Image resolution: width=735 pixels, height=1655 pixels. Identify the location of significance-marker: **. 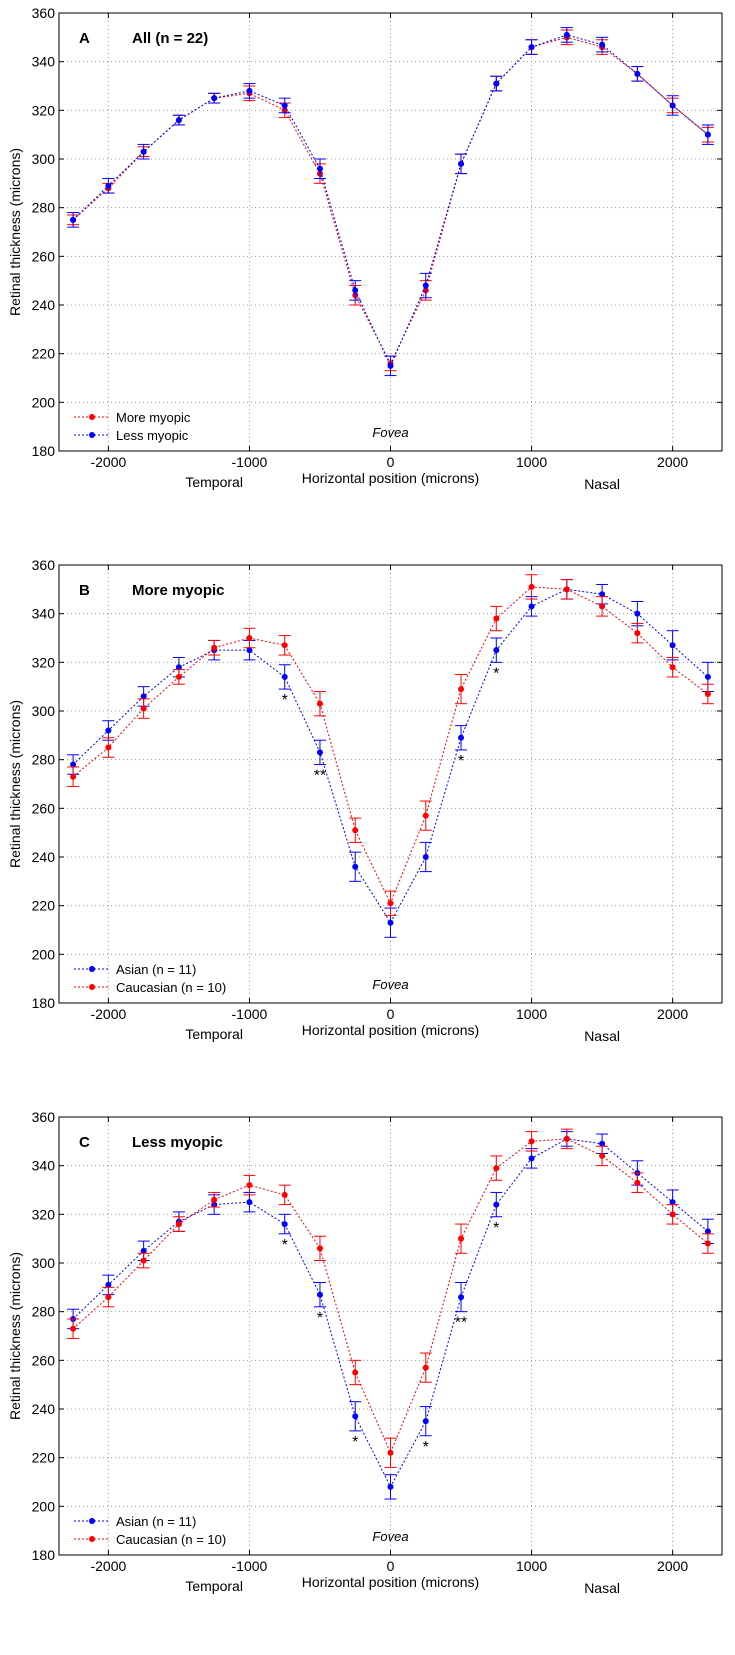
(320, 776).